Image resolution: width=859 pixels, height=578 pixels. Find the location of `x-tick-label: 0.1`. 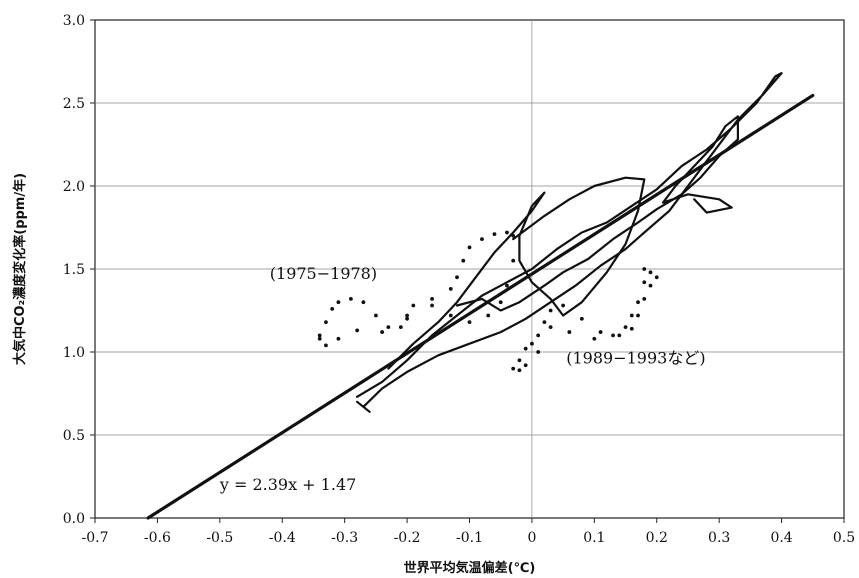

x-tick-label: 0.1 is located at coordinates (594, 538).